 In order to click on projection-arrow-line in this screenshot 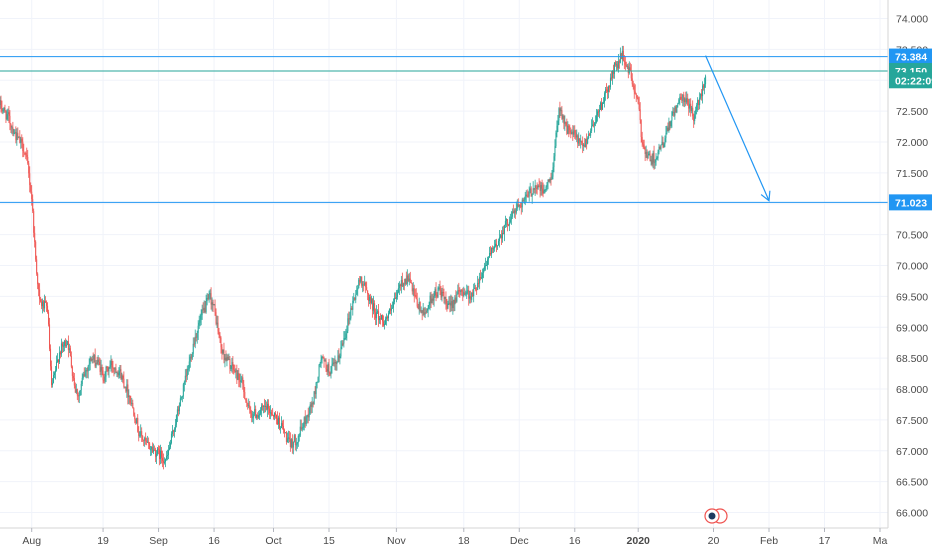, I will do `click(737, 128)`.